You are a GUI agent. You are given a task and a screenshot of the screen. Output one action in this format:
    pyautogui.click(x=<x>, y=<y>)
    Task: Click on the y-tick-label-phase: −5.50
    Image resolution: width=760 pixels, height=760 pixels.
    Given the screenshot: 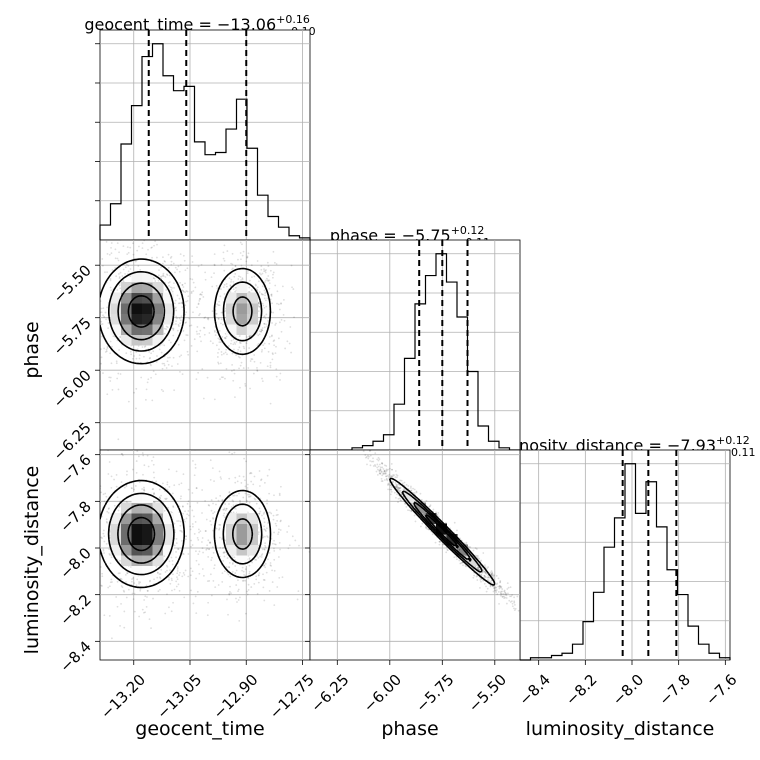 What is the action you would take?
    pyautogui.click(x=72, y=283)
    